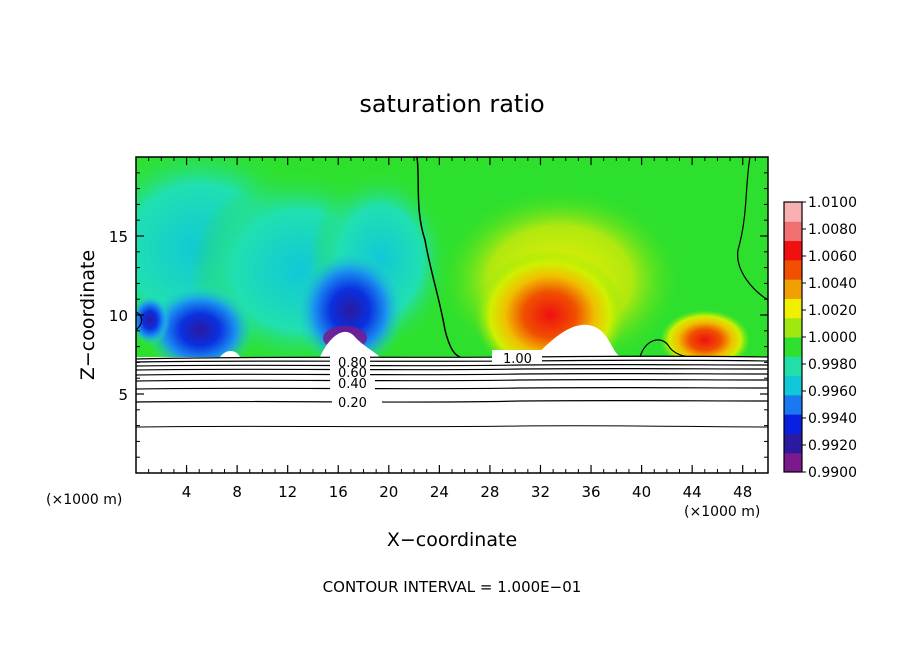 This screenshot has width=904, height=654. I want to click on y-tick-label: 10, so click(118, 316).